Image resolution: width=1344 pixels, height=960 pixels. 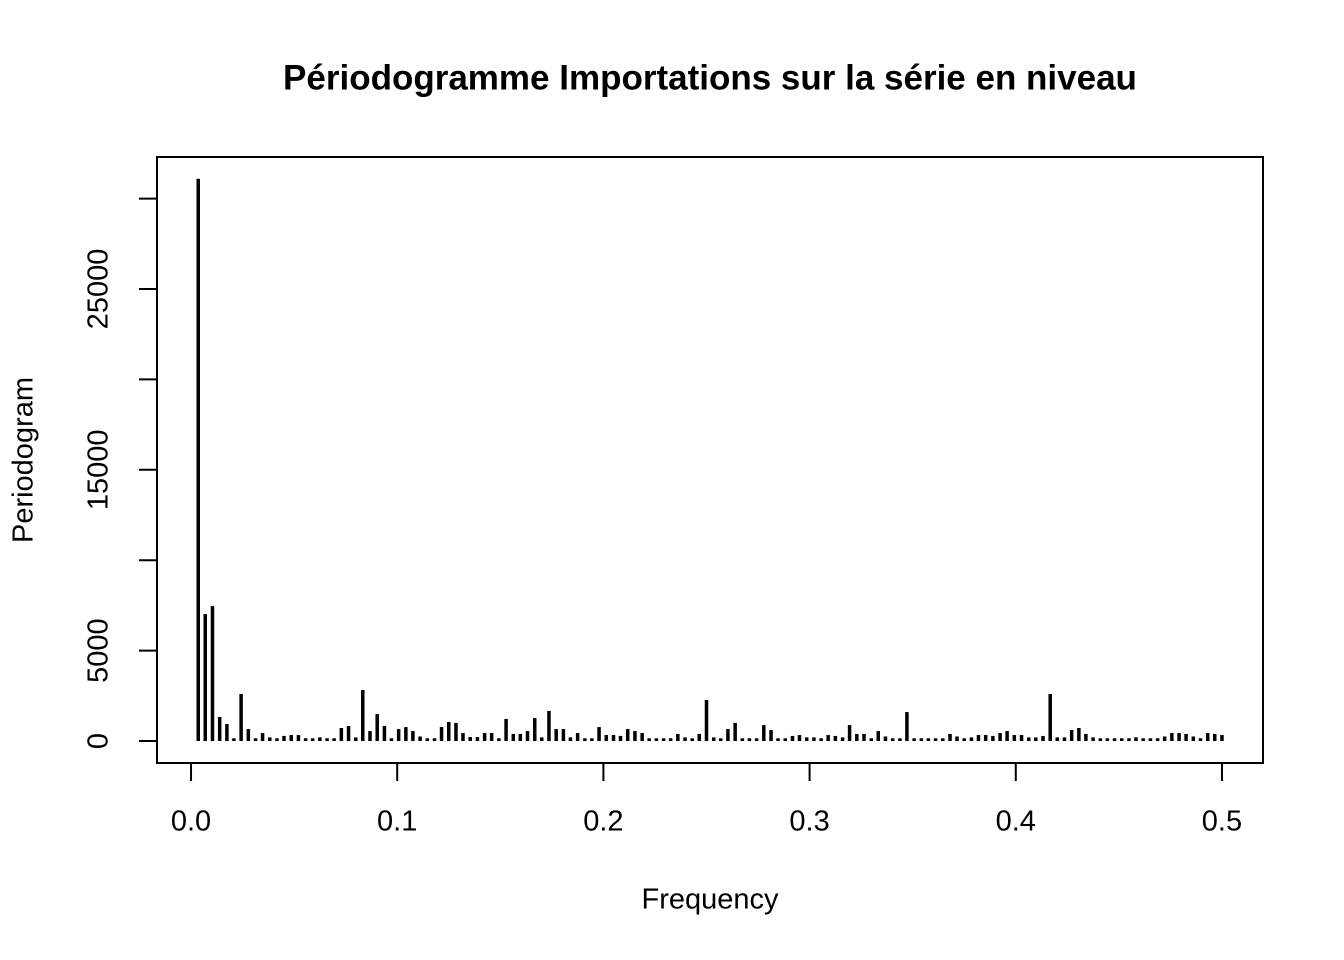 I want to click on x-tick-label: 0.5, so click(x=1222, y=822).